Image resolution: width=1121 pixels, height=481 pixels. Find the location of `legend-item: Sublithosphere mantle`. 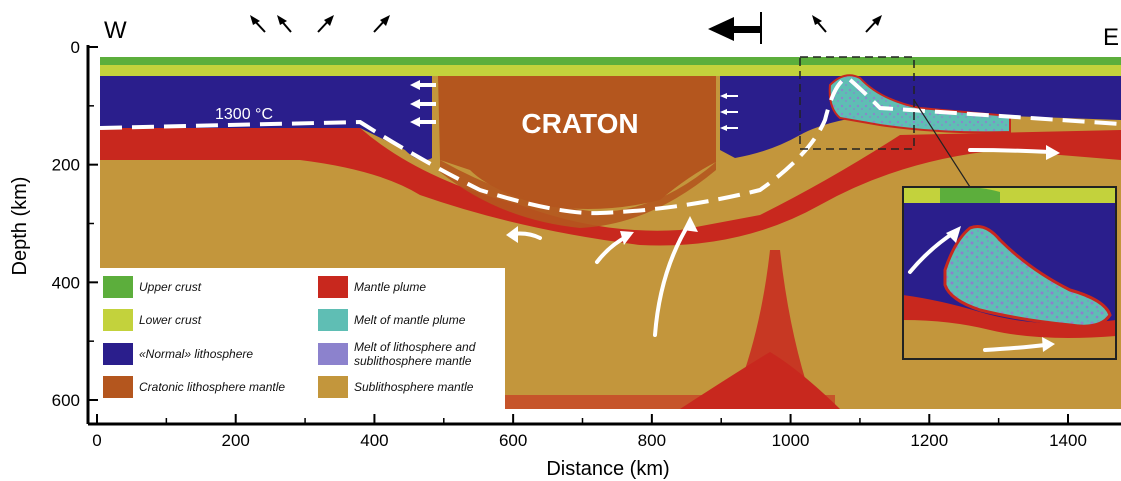

legend-item: Sublithosphere mantle is located at coordinates (396, 387).